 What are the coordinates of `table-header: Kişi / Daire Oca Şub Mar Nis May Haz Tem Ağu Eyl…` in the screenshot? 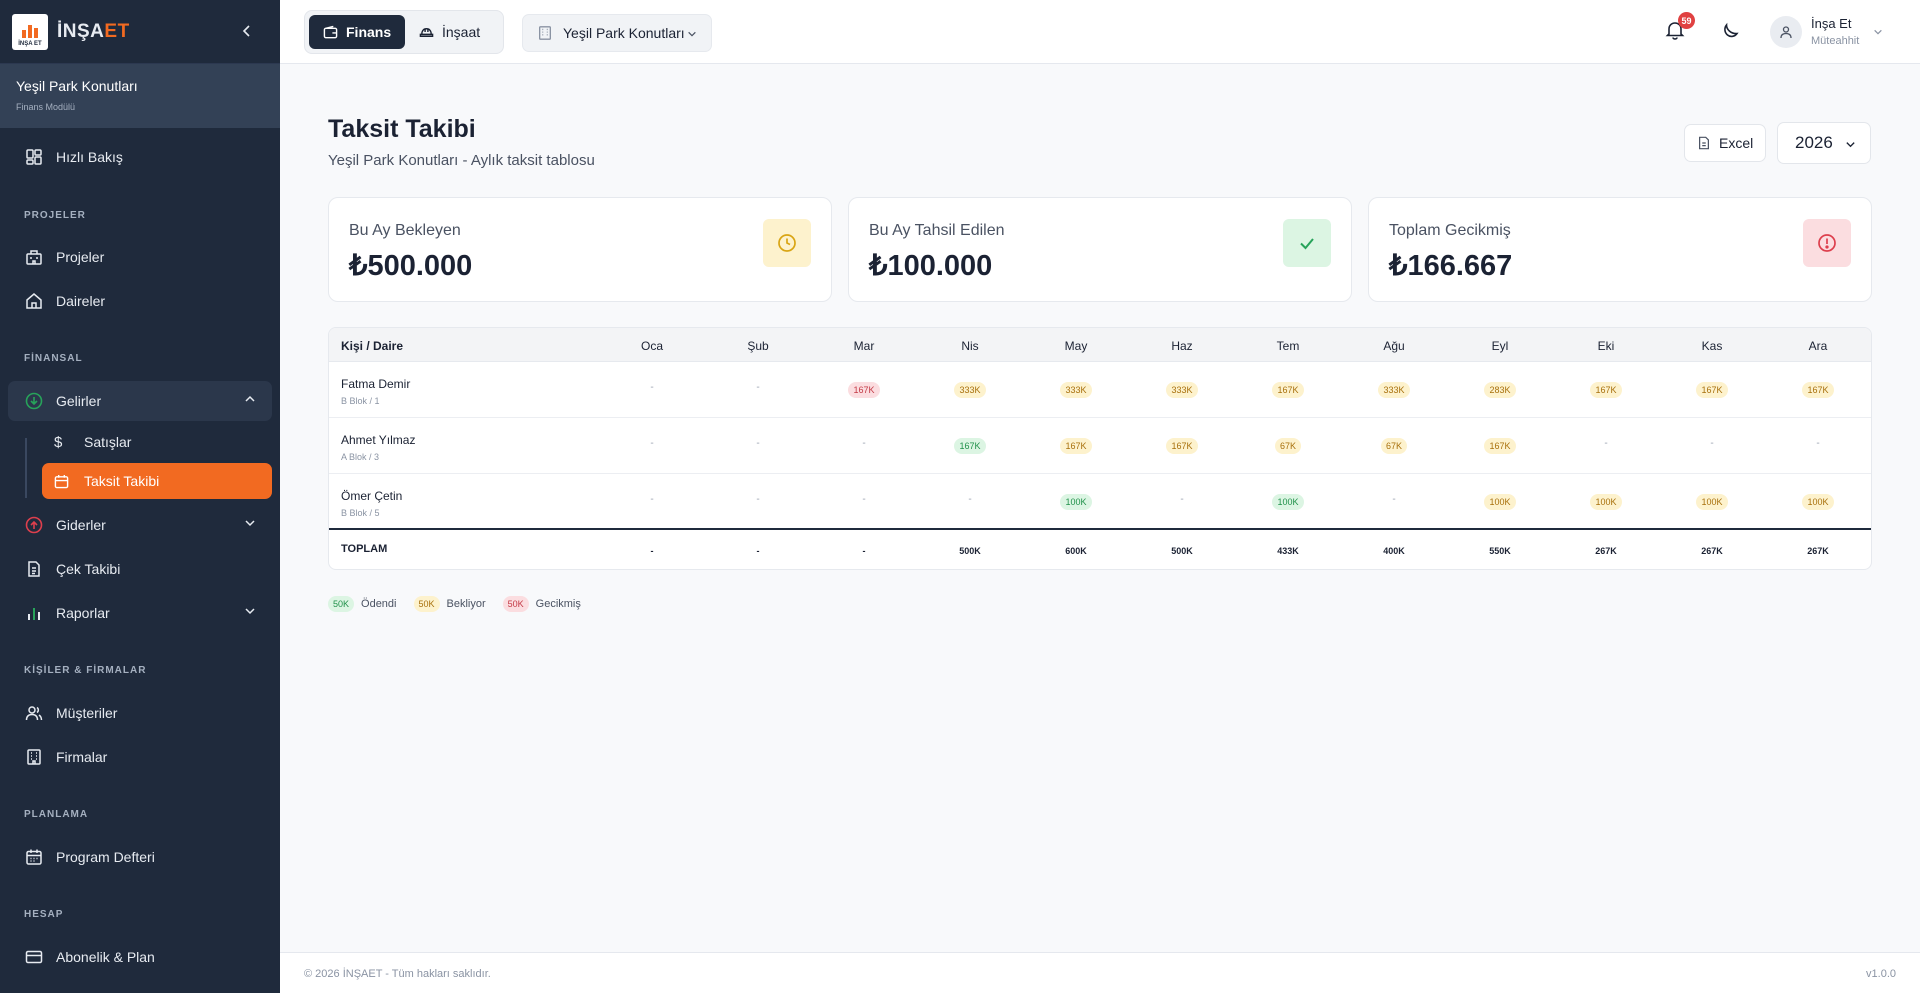 It's located at (1100, 345).